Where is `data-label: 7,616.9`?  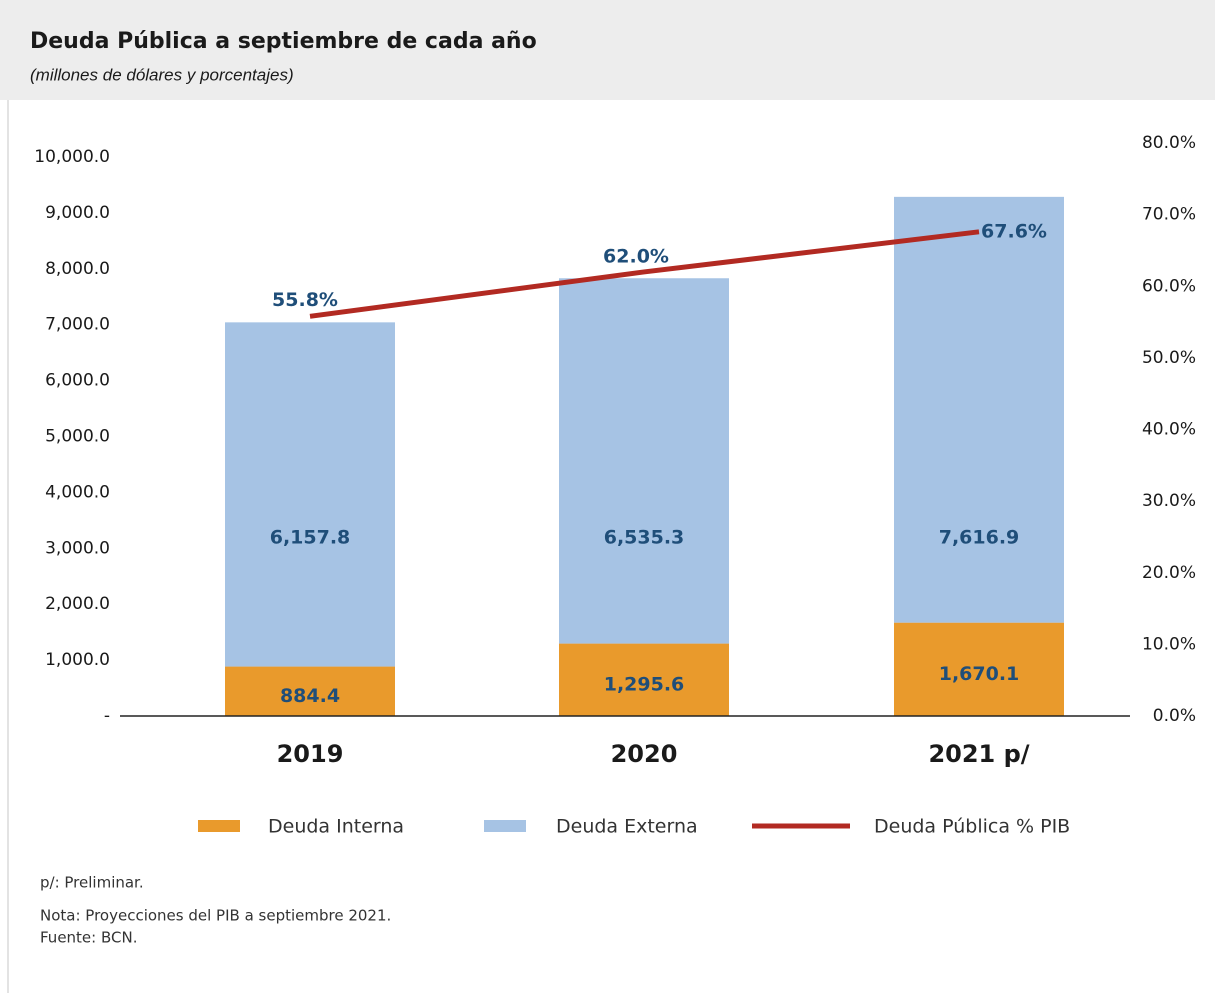 data-label: 7,616.9 is located at coordinates (979, 538).